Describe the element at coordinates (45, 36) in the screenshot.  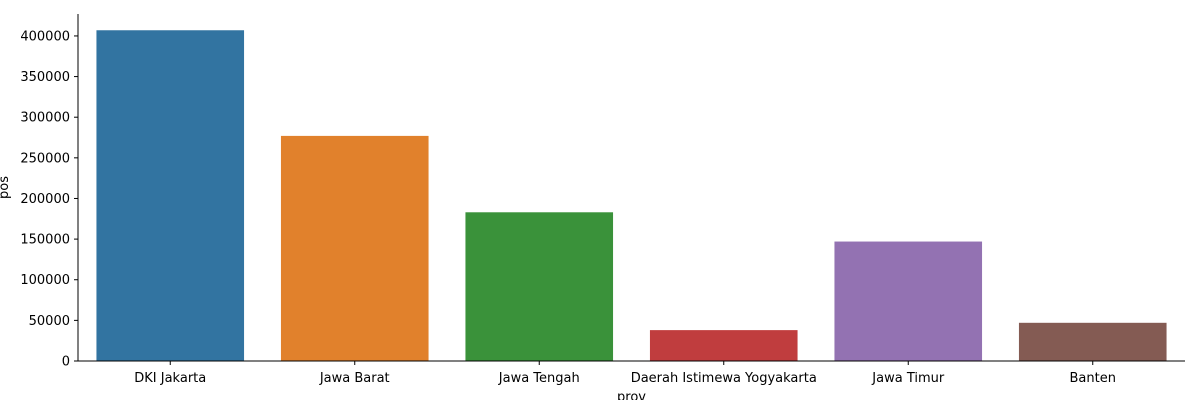
I see `y-tick-label: 400000` at that location.